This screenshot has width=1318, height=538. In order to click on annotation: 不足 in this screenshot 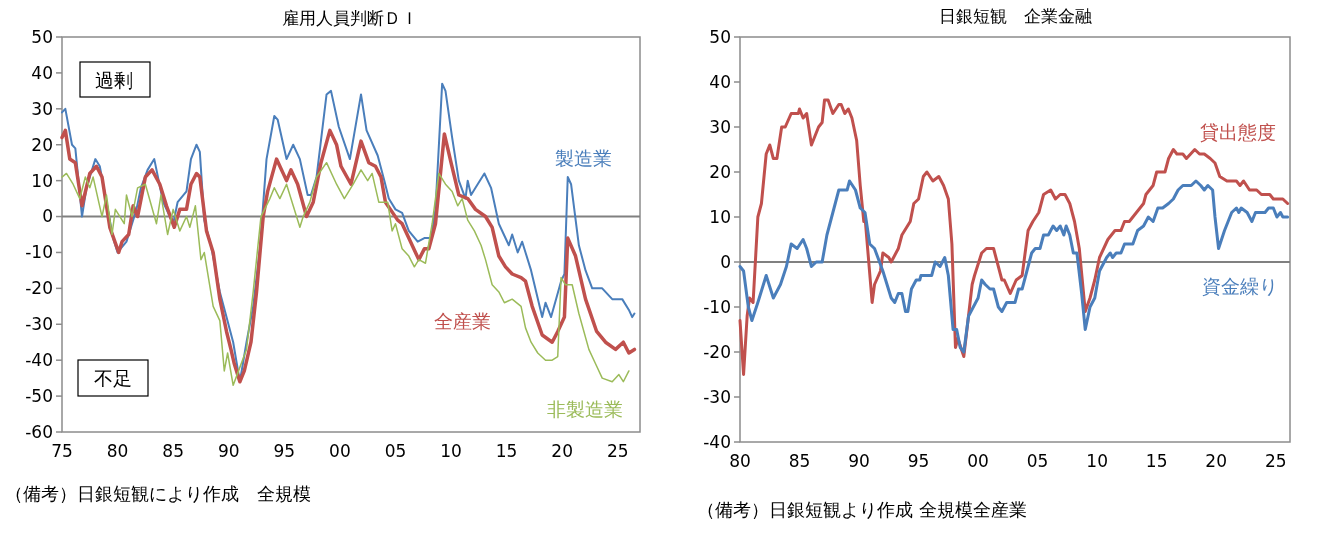, I will do `click(113, 377)`.